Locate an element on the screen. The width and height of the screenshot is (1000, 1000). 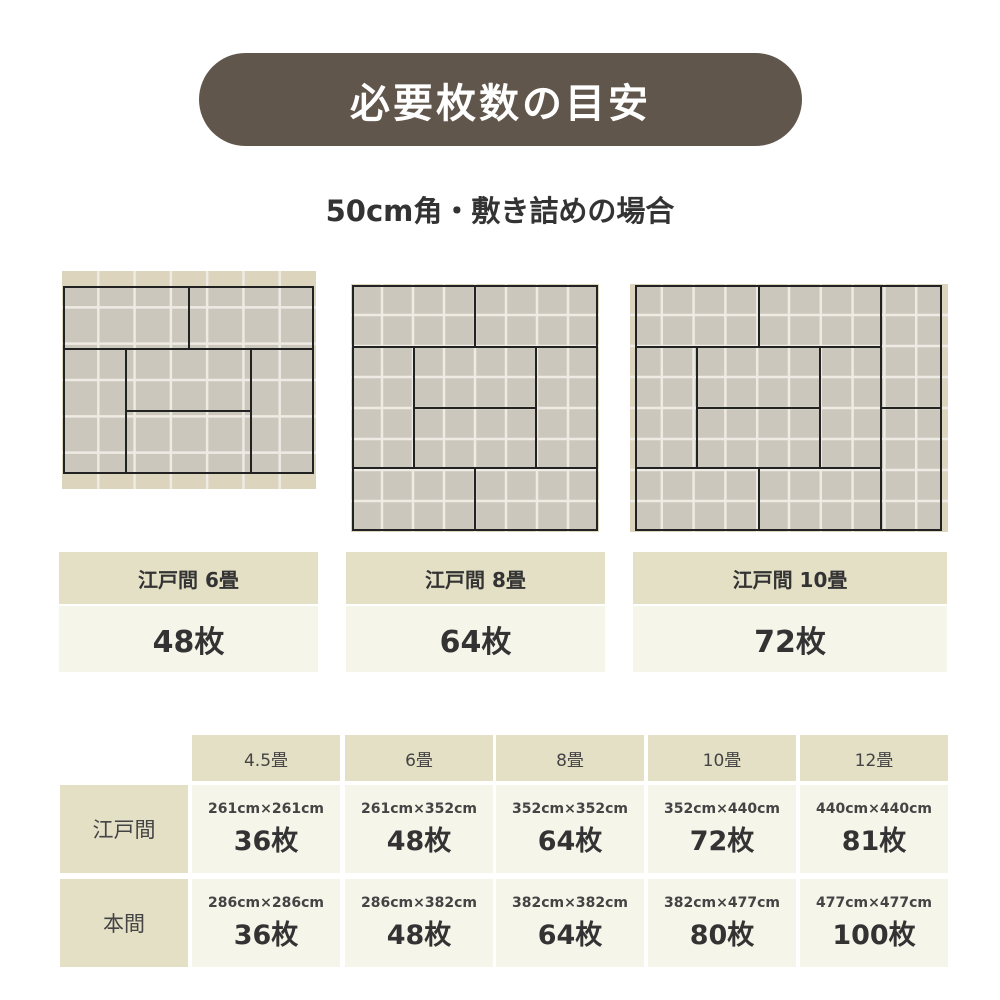
diagram-6jo is located at coordinates (189, 380).